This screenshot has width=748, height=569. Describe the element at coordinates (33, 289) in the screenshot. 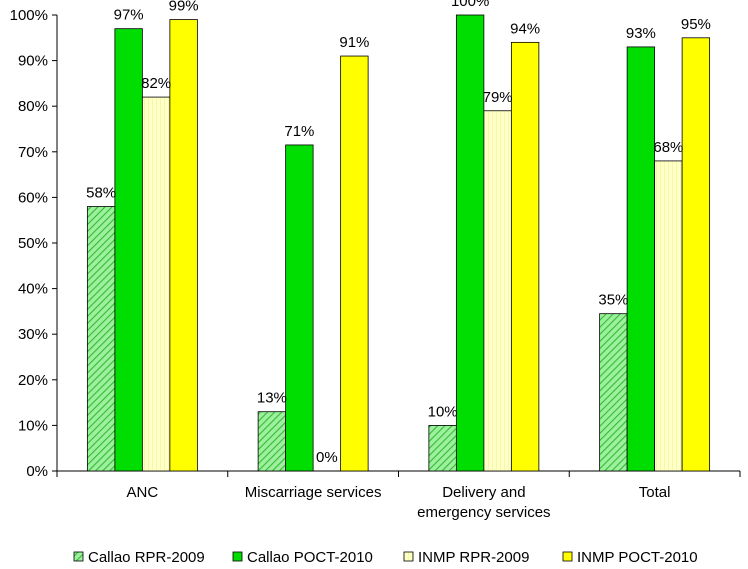

I see `y-tick-label: 40%` at that location.